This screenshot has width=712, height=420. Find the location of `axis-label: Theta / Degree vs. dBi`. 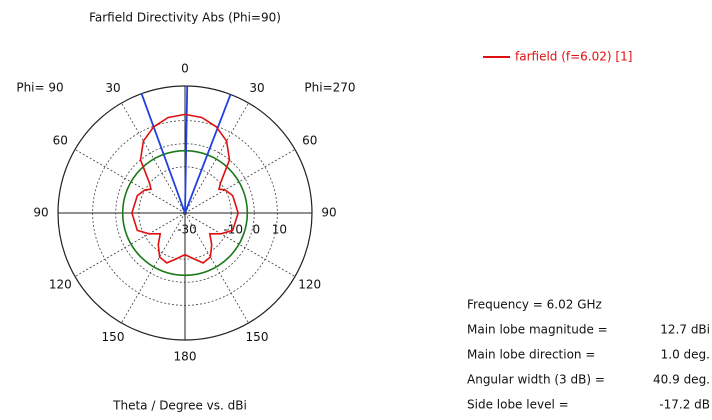

axis-label: Theta / Degree vs. dBi is located at coordinates (179, 406).